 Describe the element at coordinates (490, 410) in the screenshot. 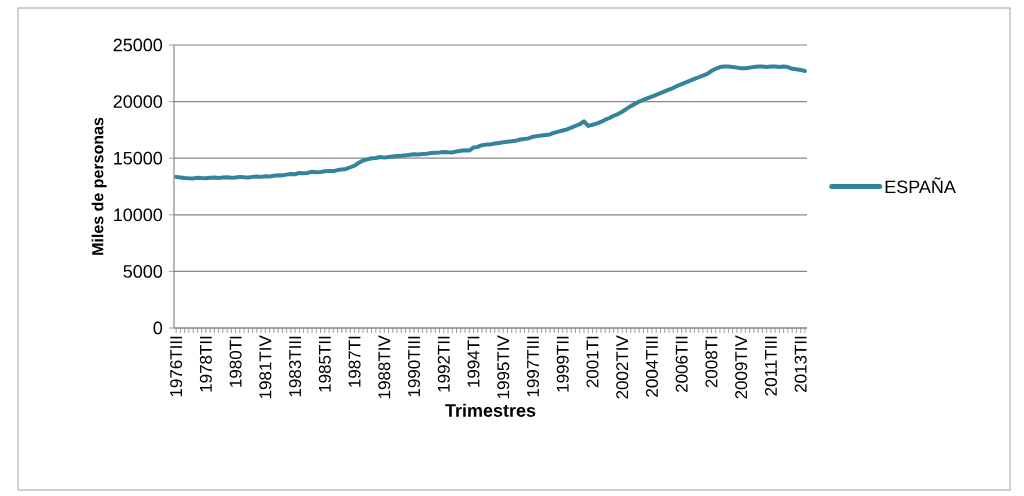

I see `x-axis-title: Trimestres` at that location.